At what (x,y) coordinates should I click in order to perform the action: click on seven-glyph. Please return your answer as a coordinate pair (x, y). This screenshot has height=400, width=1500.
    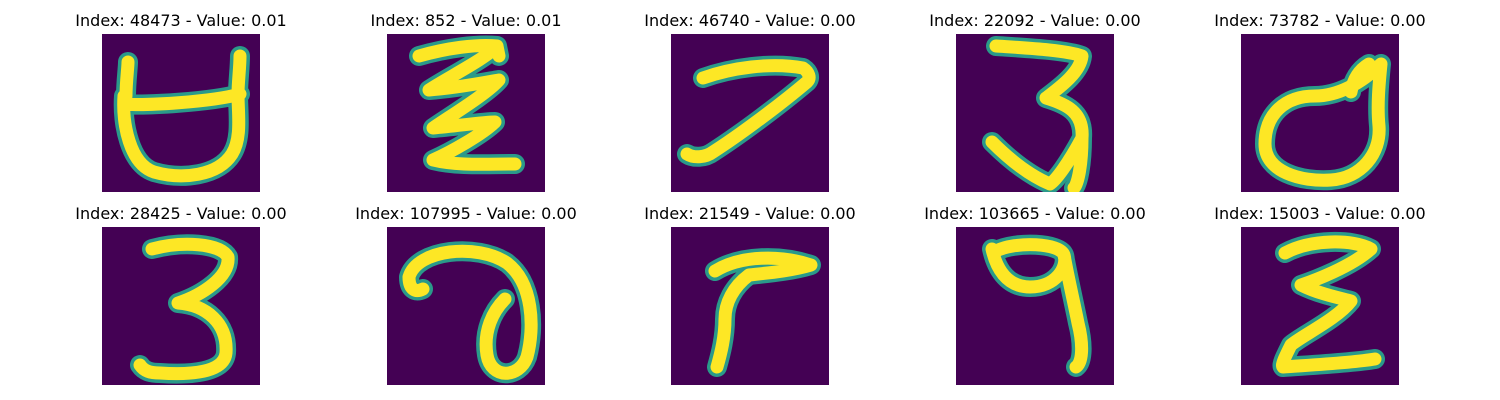
    Looking at the image, I should click on (750, 113).